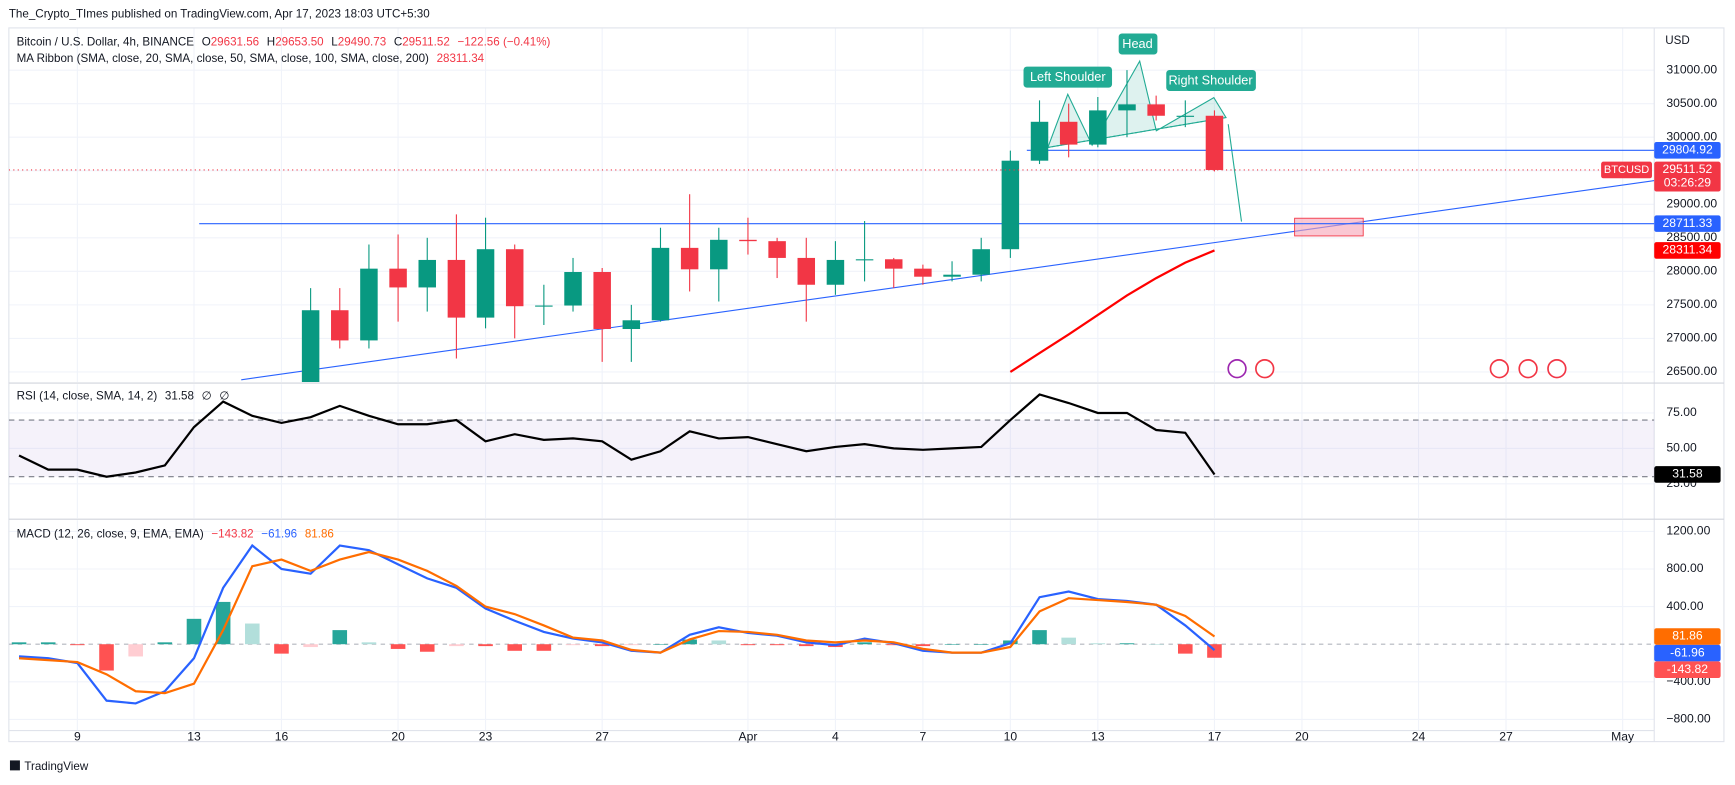 The height and width of the screenshot is (785, 1735). I want to click on x-tick-label: 20, so click(398, 736).